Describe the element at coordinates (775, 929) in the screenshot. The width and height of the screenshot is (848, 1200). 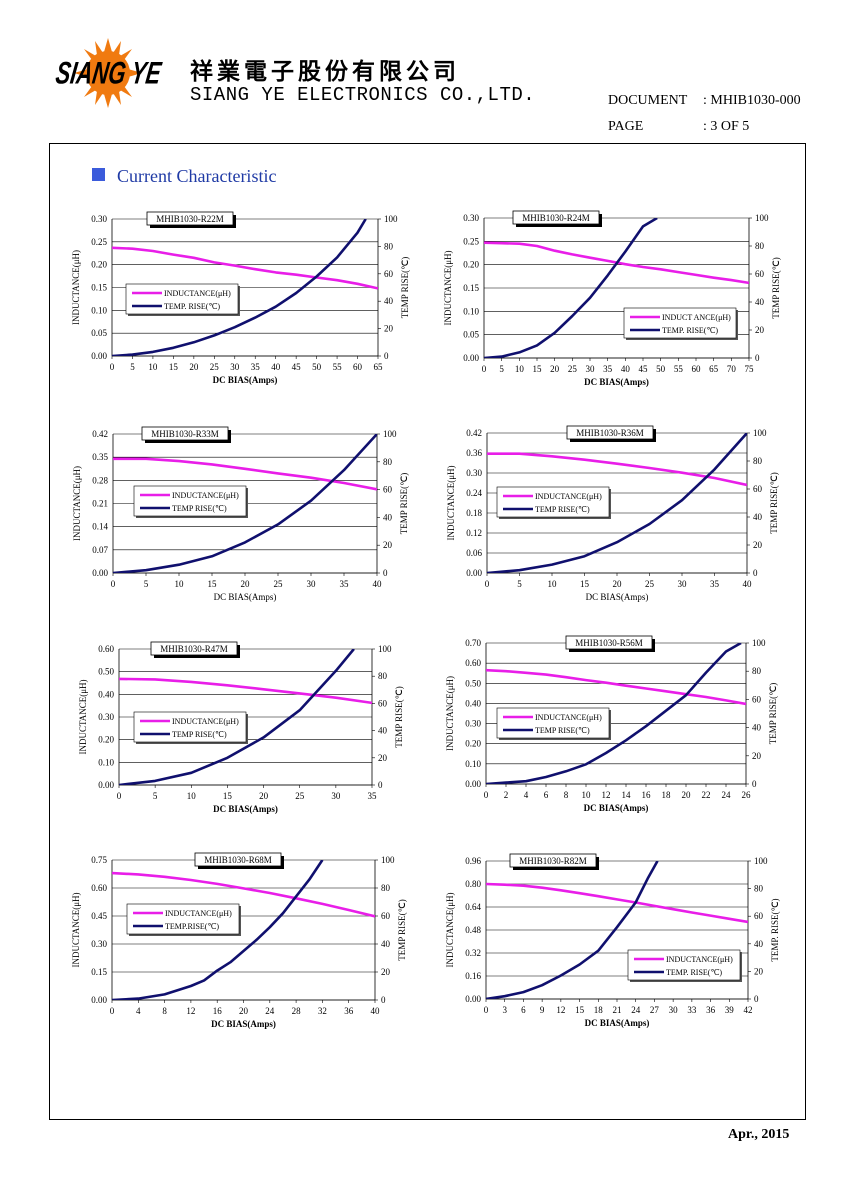
I see `y2-axis-label: TEMP. RISE(℃)` at that location.